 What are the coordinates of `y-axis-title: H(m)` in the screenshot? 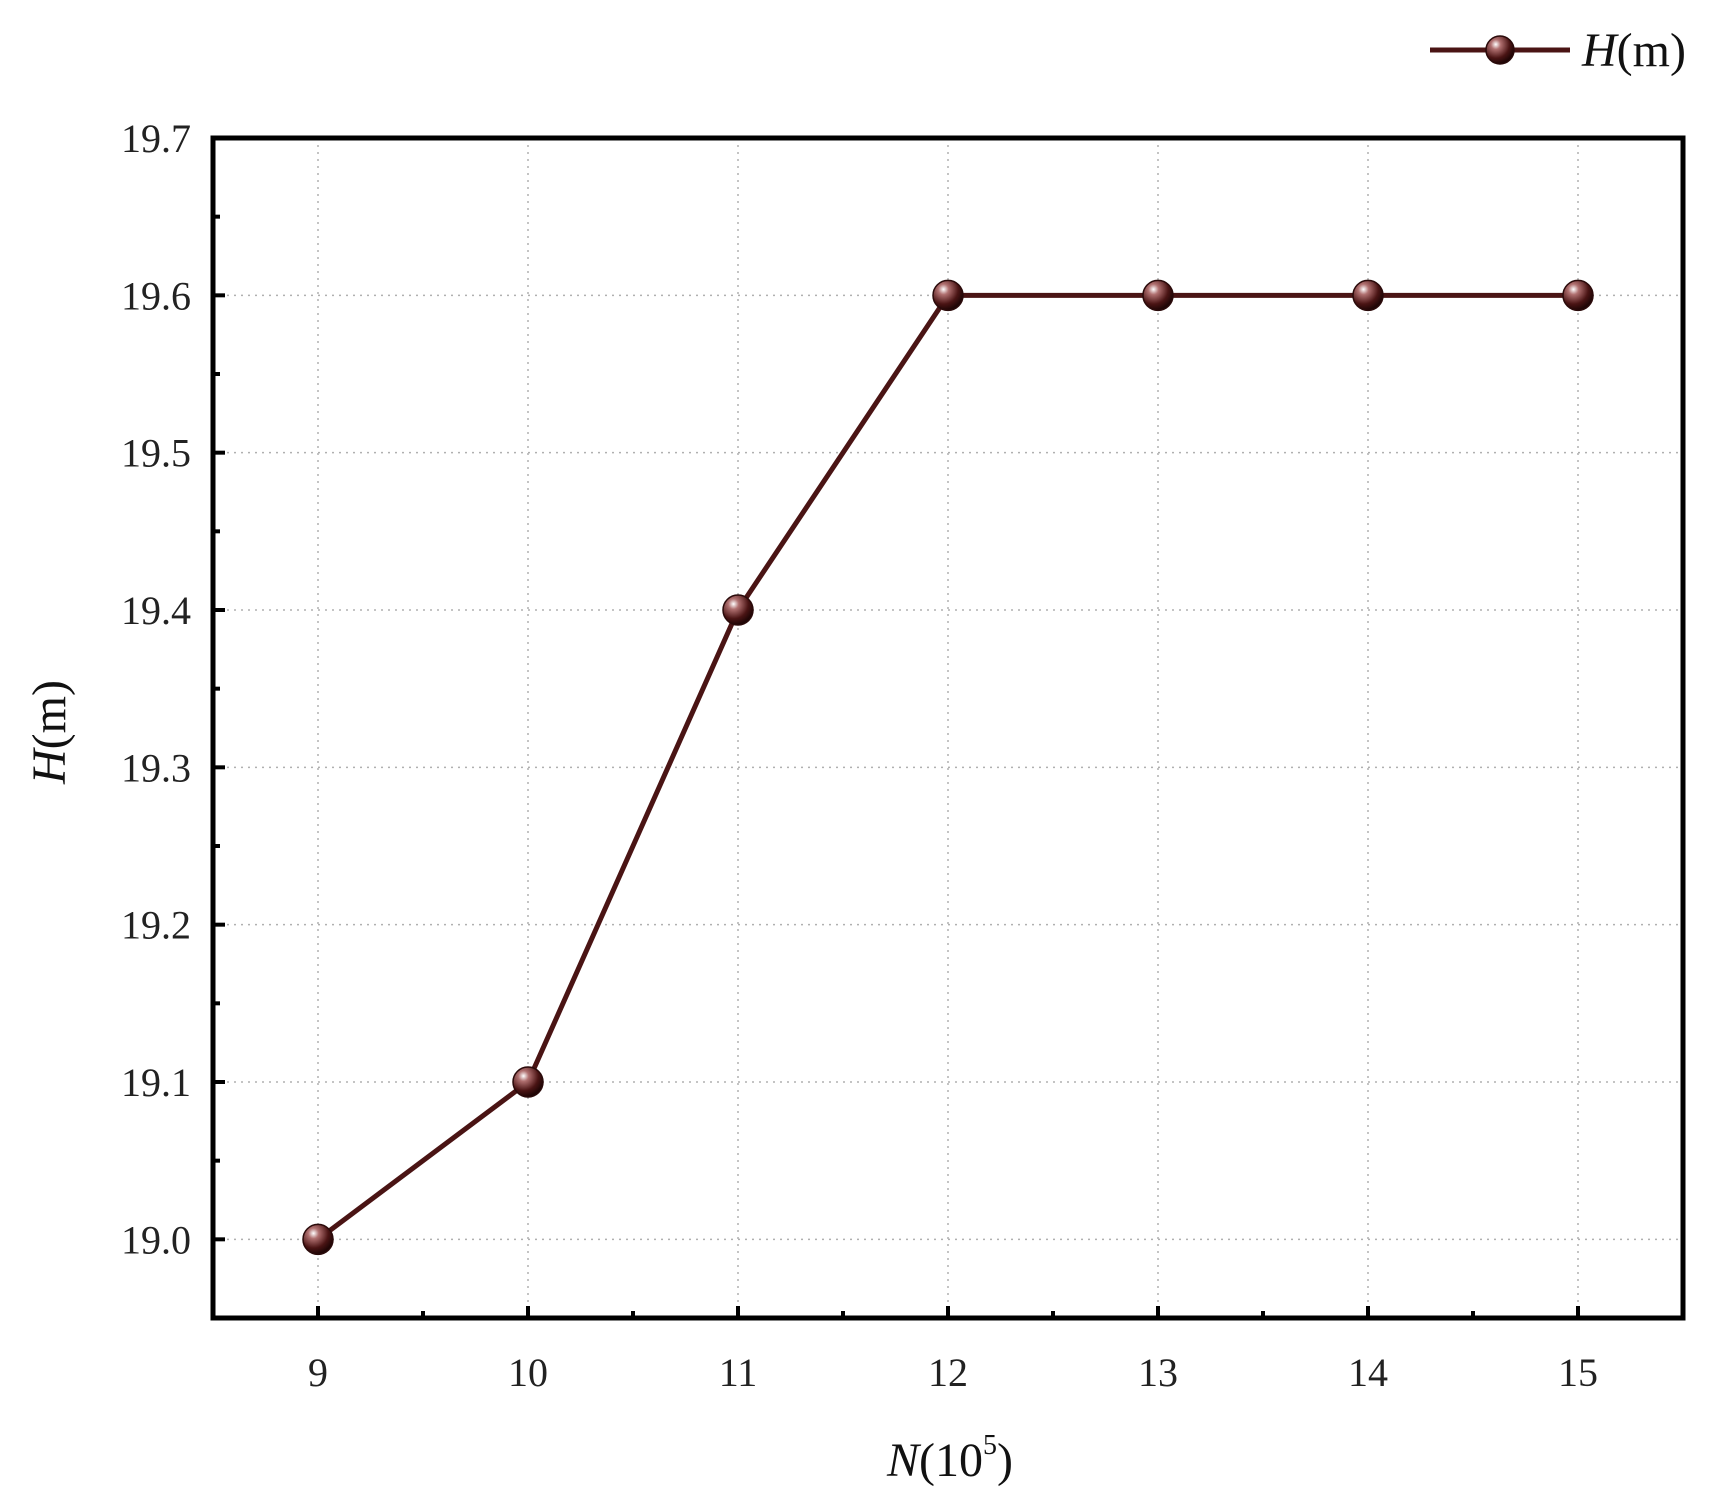 It's located at (49, 732).